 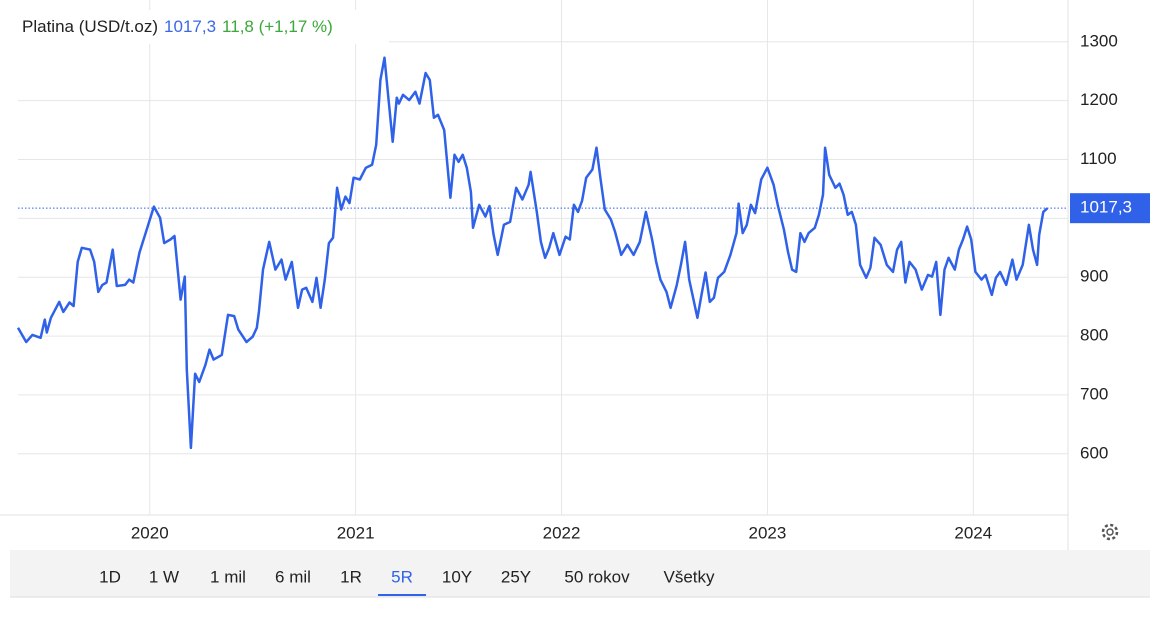 What do you see at coordinates (562, 532) in the screenshot?
I see `x-tick-label: 2022` at bounding box center [562, 532].